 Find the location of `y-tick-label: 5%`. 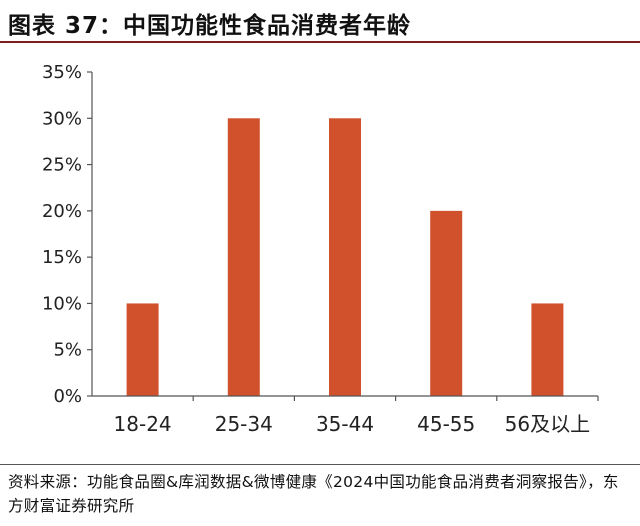

y-tick-label: 5% is located at coordinates (67, 350).